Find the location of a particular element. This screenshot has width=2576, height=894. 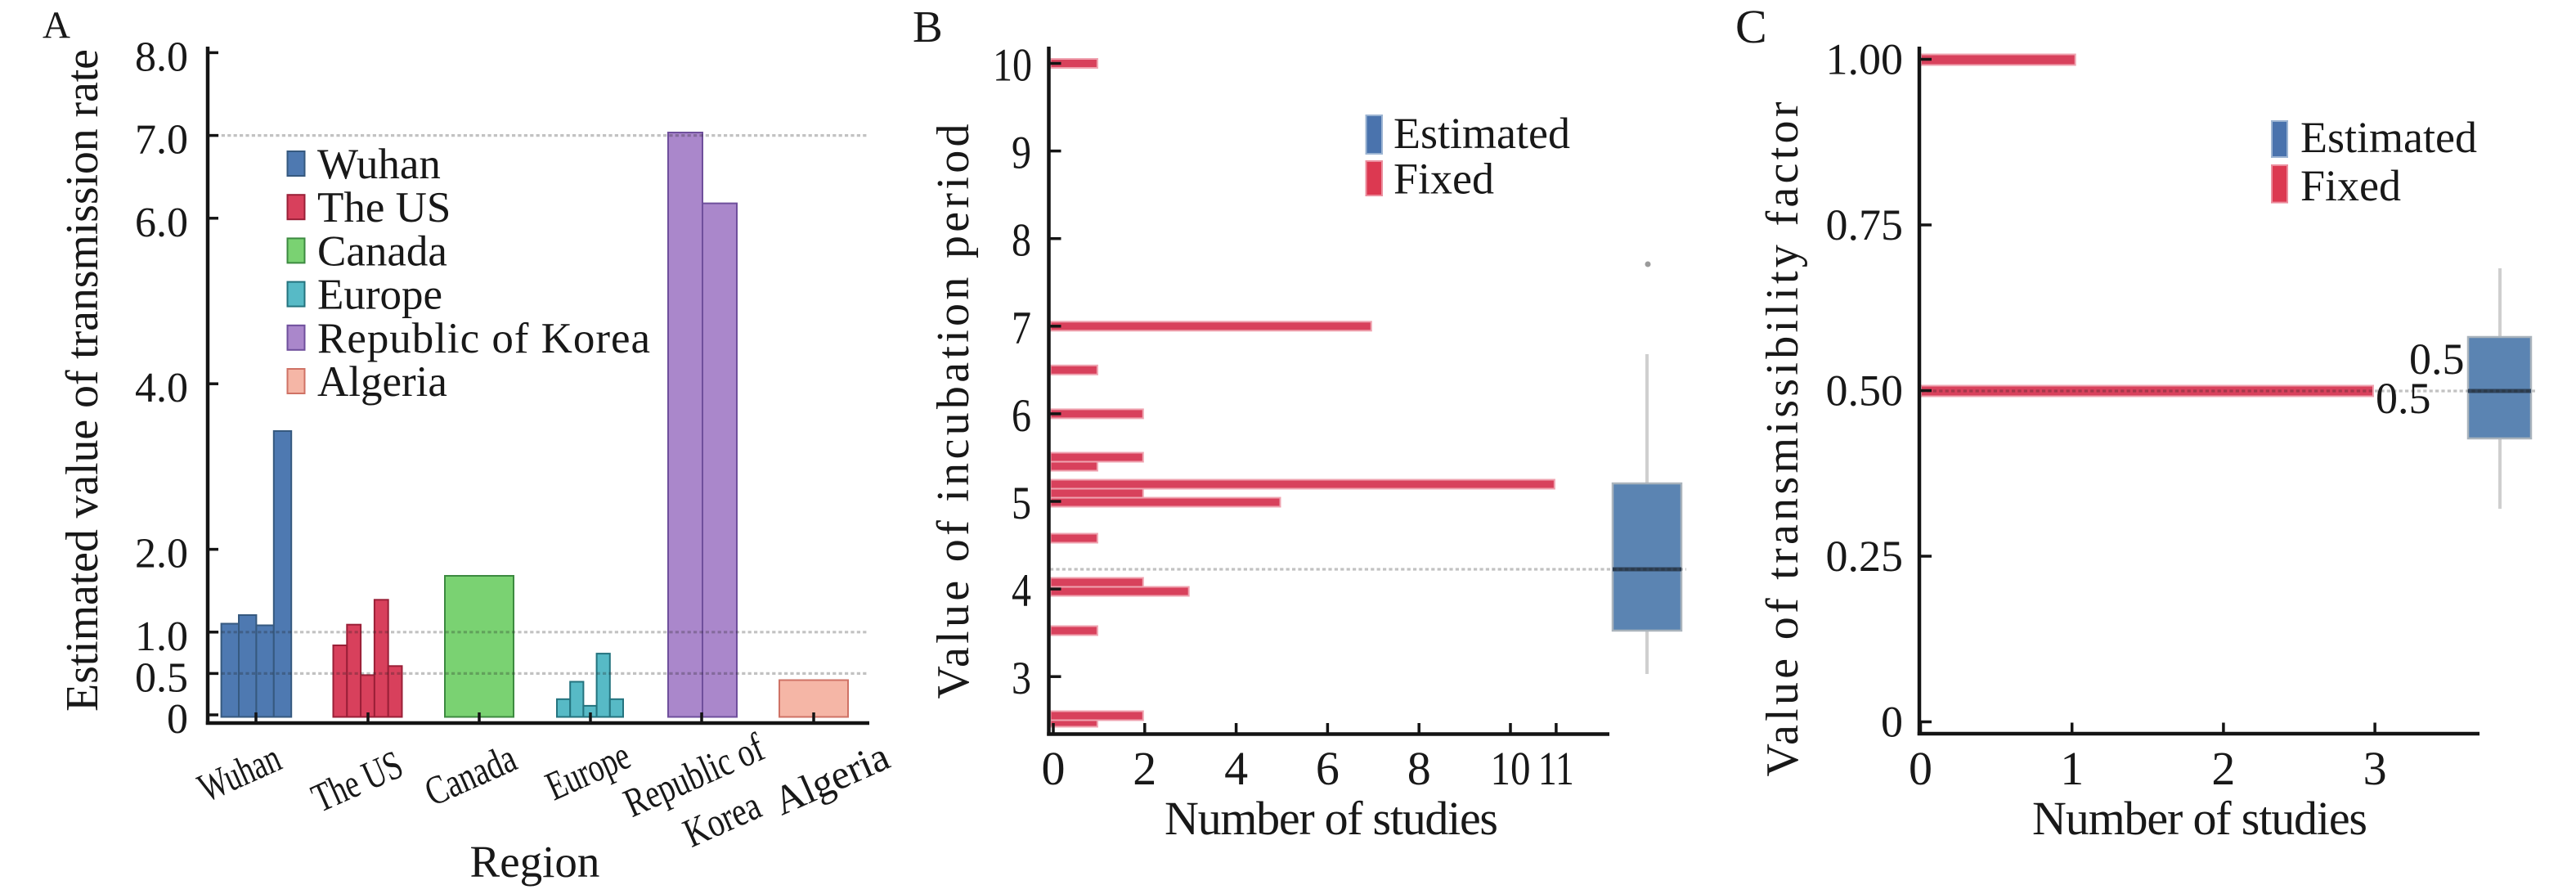

svg-text: Europe is located at coordinates (379, 295).